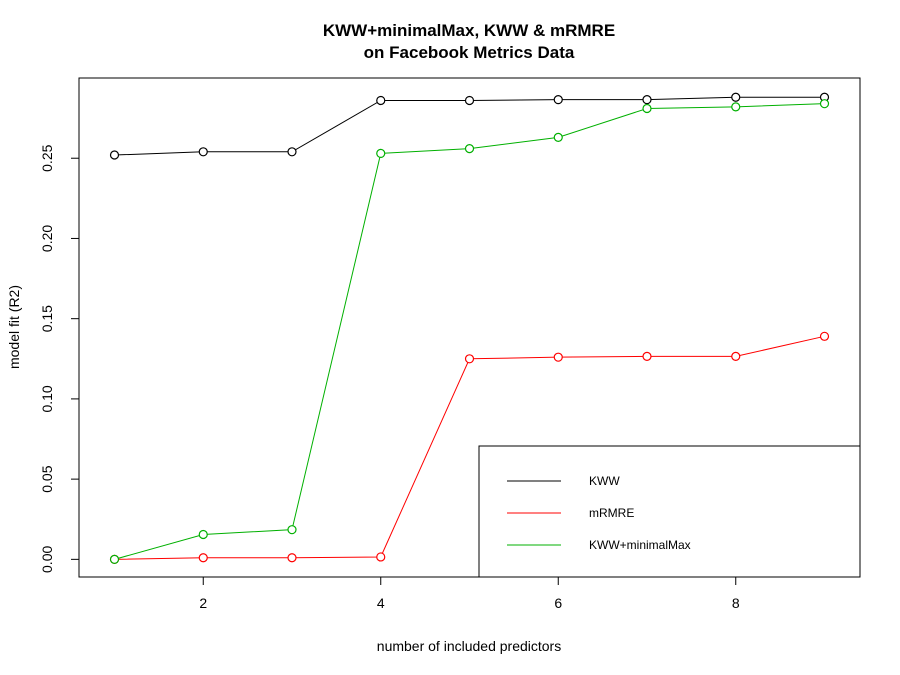 The image size is (900, 675). I want to click on y-tick-label: 0.15, so click(47, 318).